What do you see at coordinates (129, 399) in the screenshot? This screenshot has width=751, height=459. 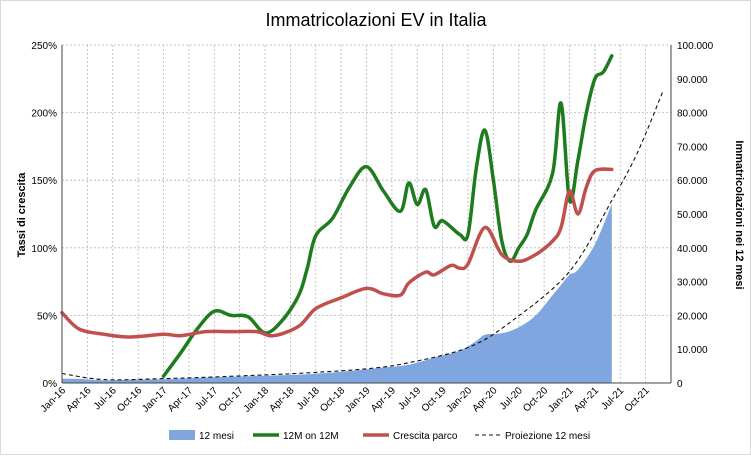 I see `x-tick-label: Oct-16` at bounding box center [129, 399].